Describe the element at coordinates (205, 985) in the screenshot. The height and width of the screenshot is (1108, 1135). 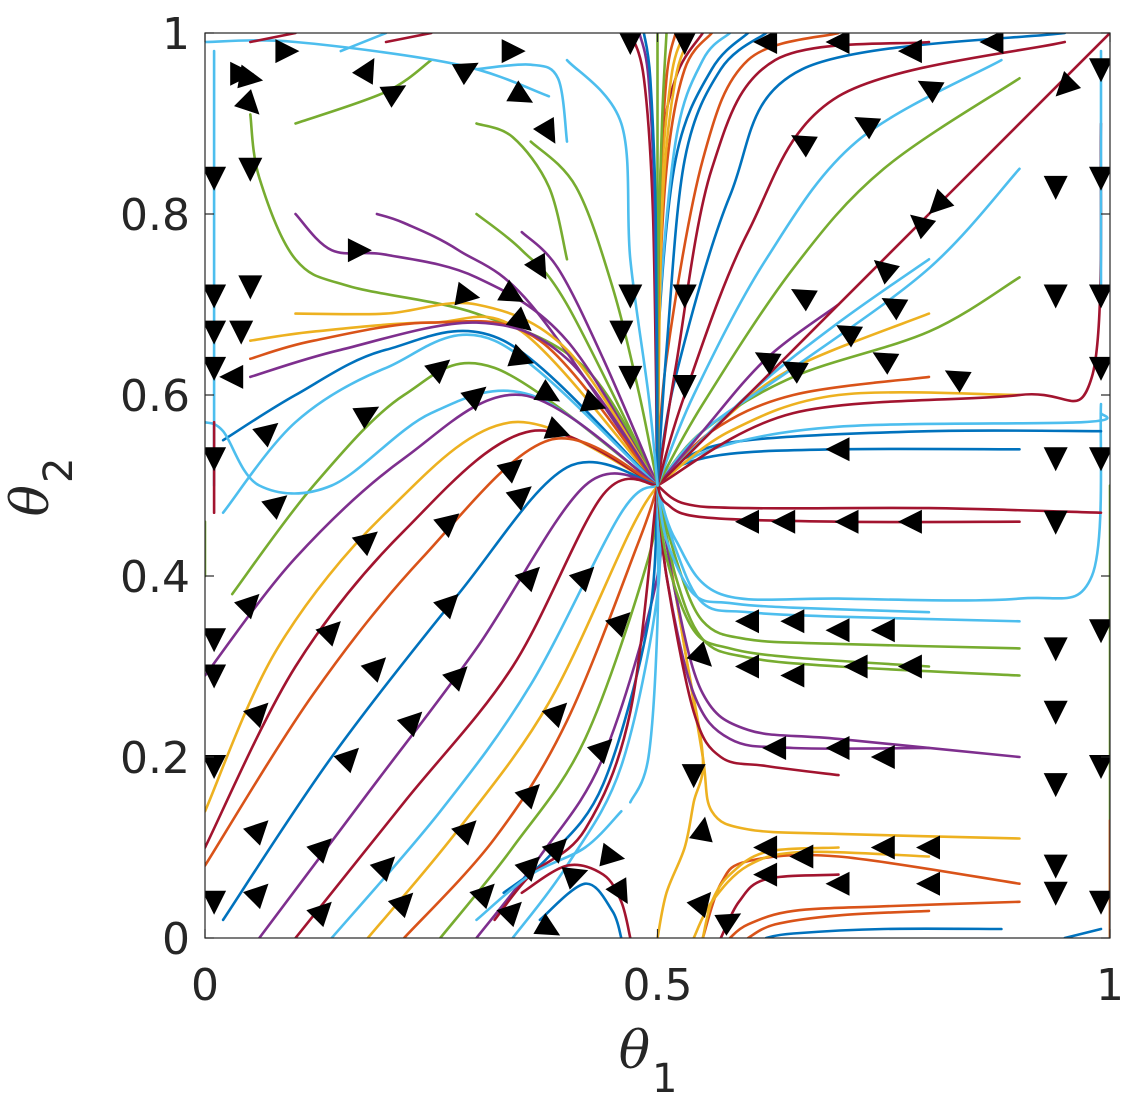
I see `x-tick-label-0: 0` at that location.